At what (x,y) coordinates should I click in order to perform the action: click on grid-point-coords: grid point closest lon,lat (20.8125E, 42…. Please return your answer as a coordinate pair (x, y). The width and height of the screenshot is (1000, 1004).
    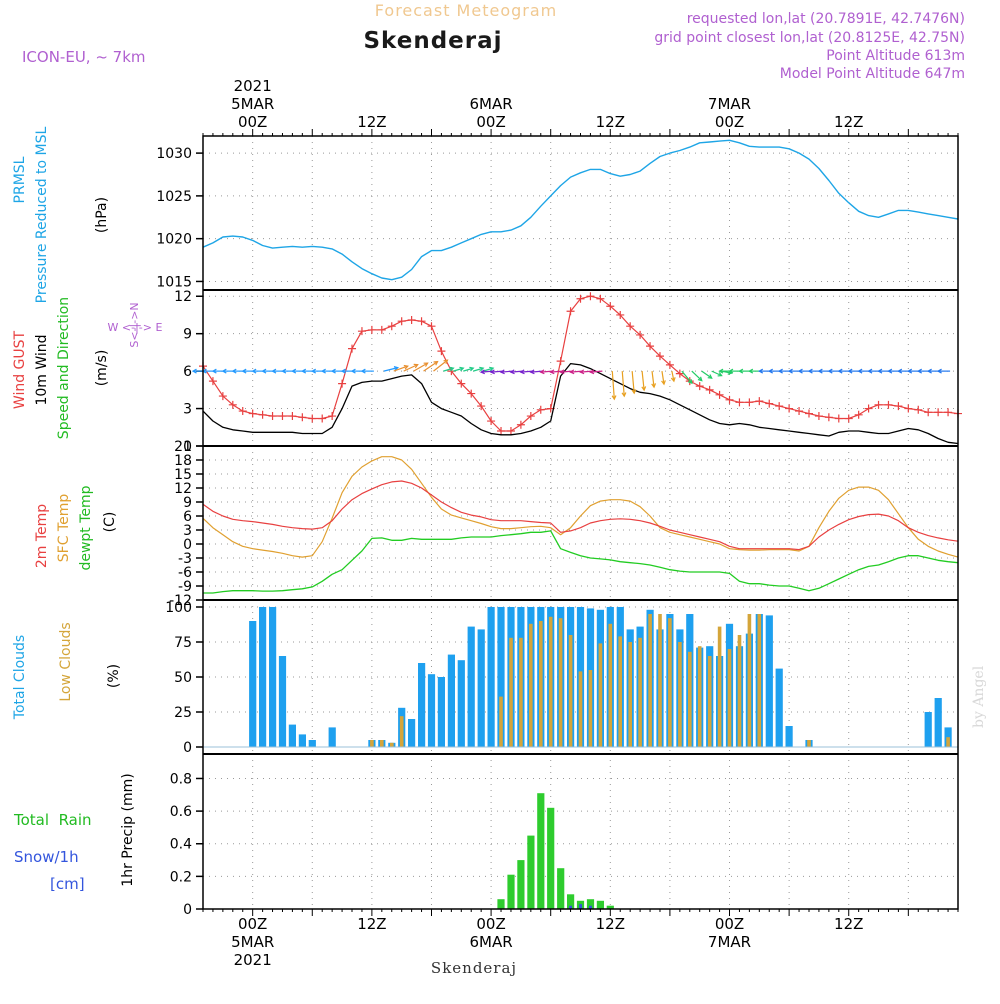
    Looking at the image, I should click on (809, 38).